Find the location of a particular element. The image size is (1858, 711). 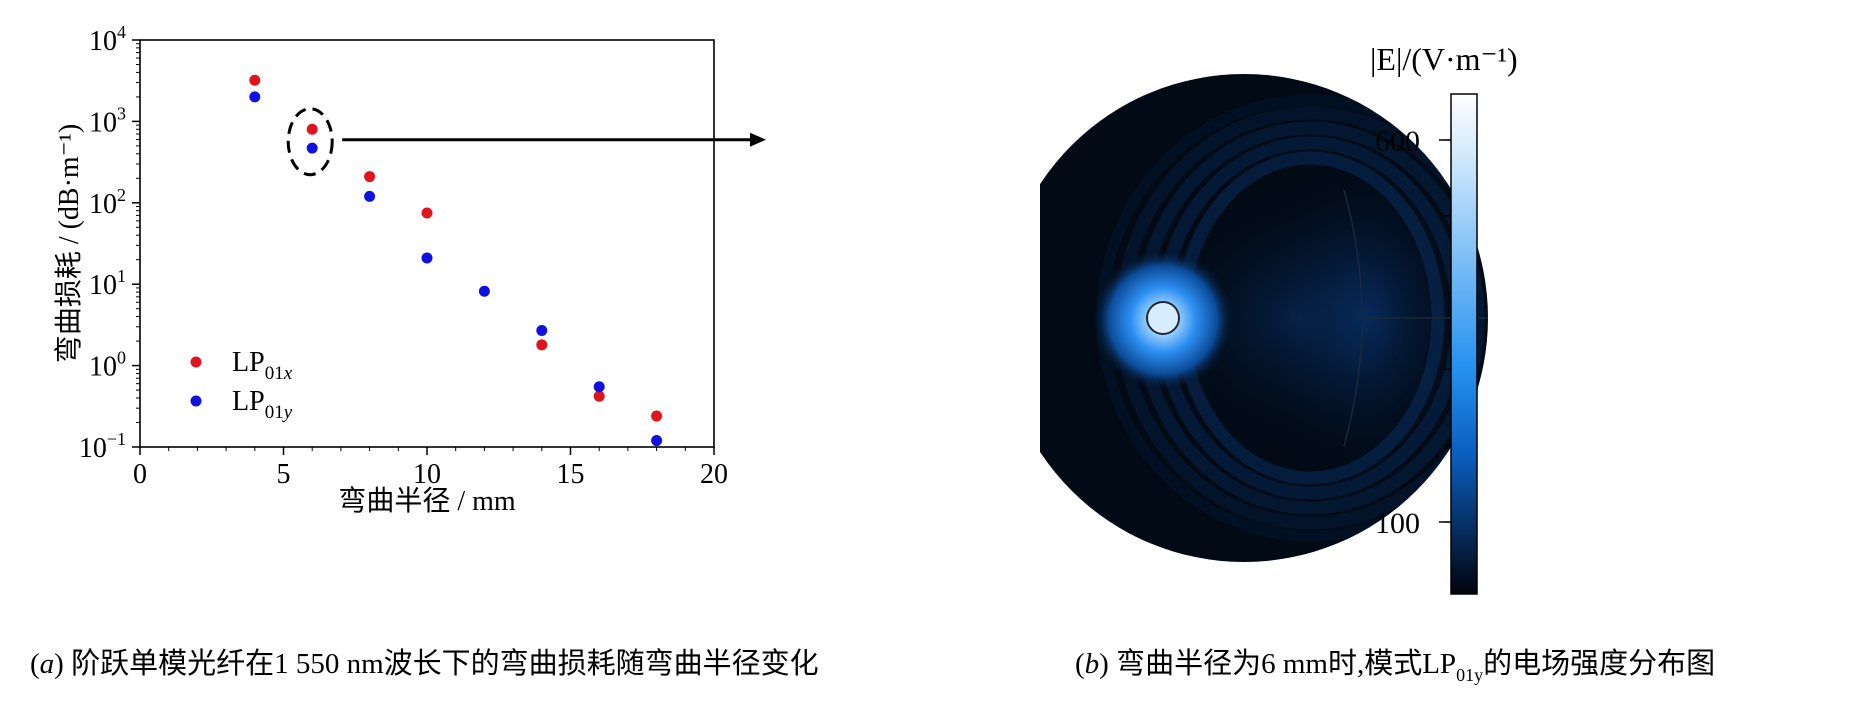

caption-a-text: 阶跃单模光纤在1 550 nm波长下的弯曲损耗随弯曲半径变化 is located at coordinates (445, 664).